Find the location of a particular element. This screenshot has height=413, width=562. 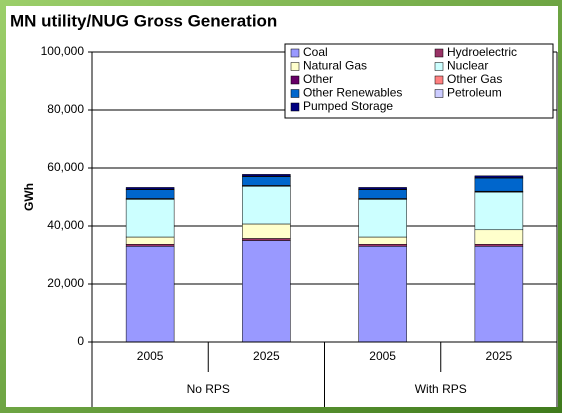

y-tick-label: 60,000 is located at coordinates (65, 167).